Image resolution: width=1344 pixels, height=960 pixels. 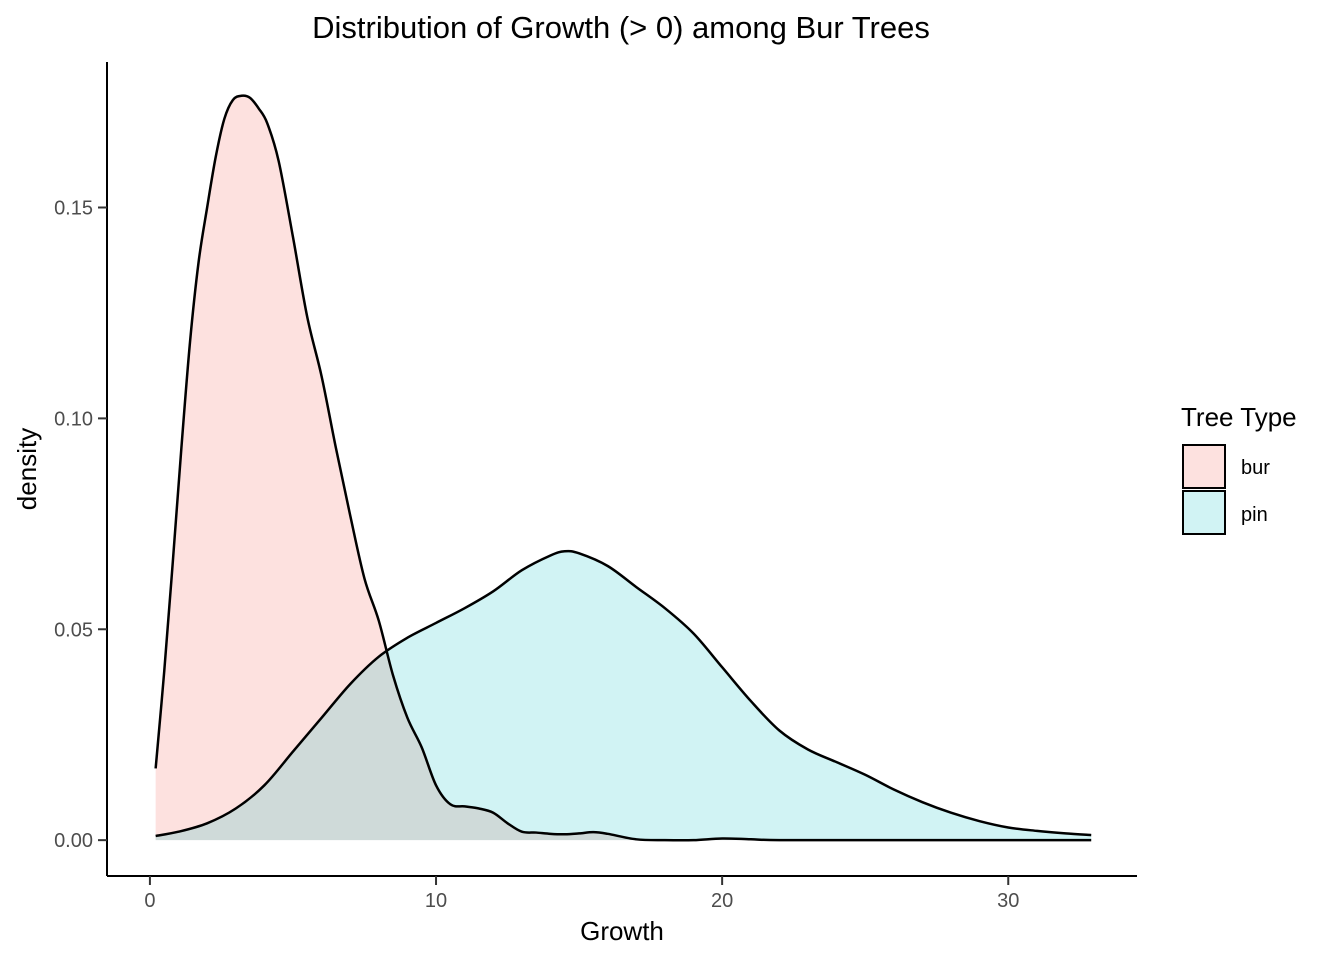 What do you see at coordinates (149, 901) in the screenshot?
I see `x-tick-label: 0` at bounding box center [149, 901].